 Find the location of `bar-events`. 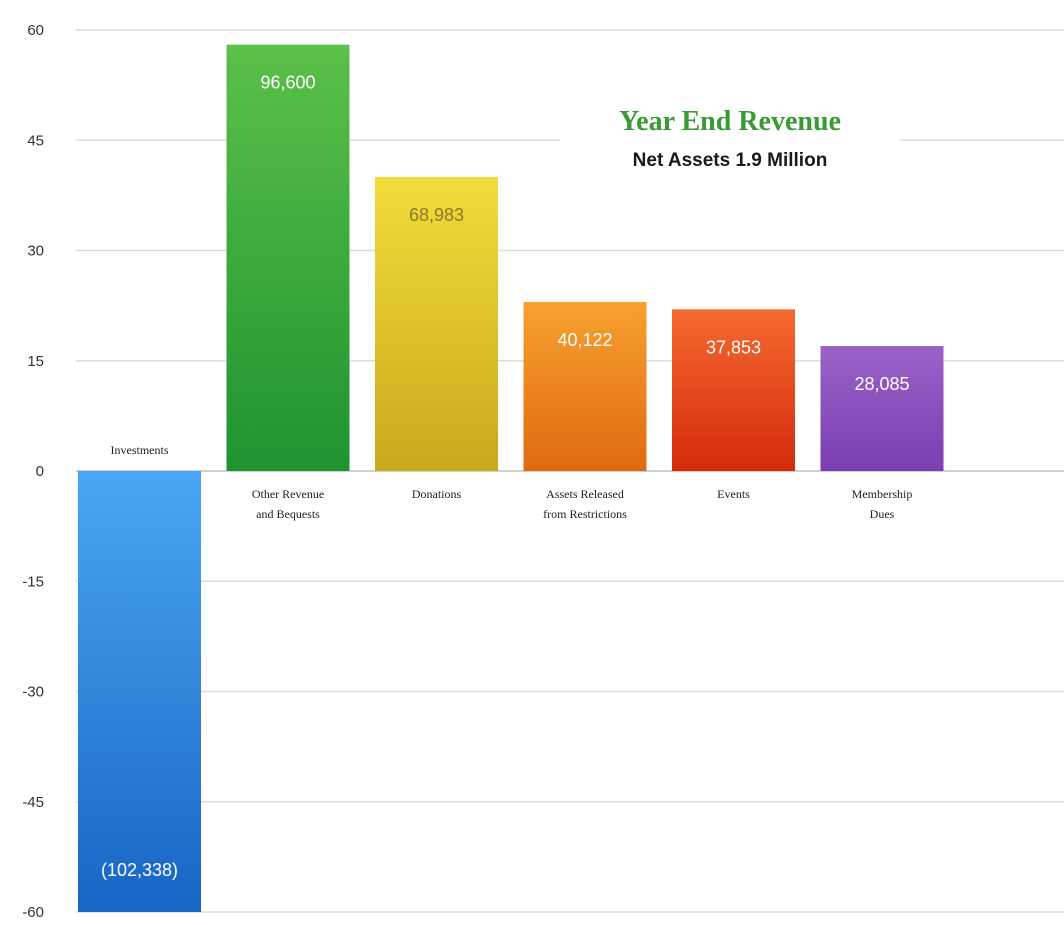

bar-events is located at coordinates (733, 390).